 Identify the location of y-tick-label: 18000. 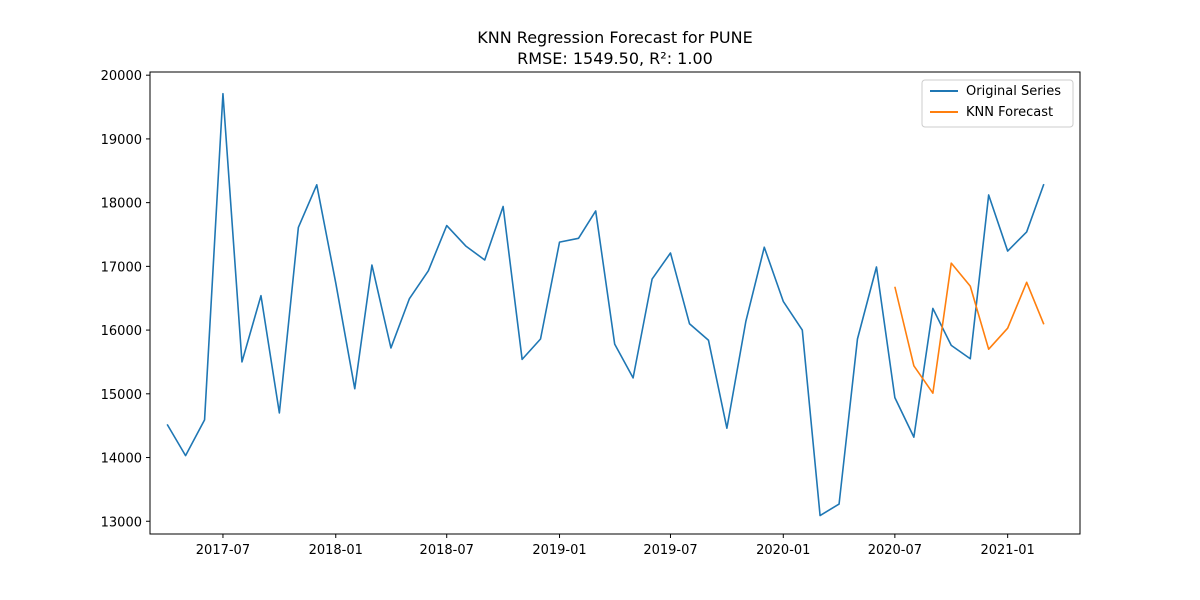
(121, 204).